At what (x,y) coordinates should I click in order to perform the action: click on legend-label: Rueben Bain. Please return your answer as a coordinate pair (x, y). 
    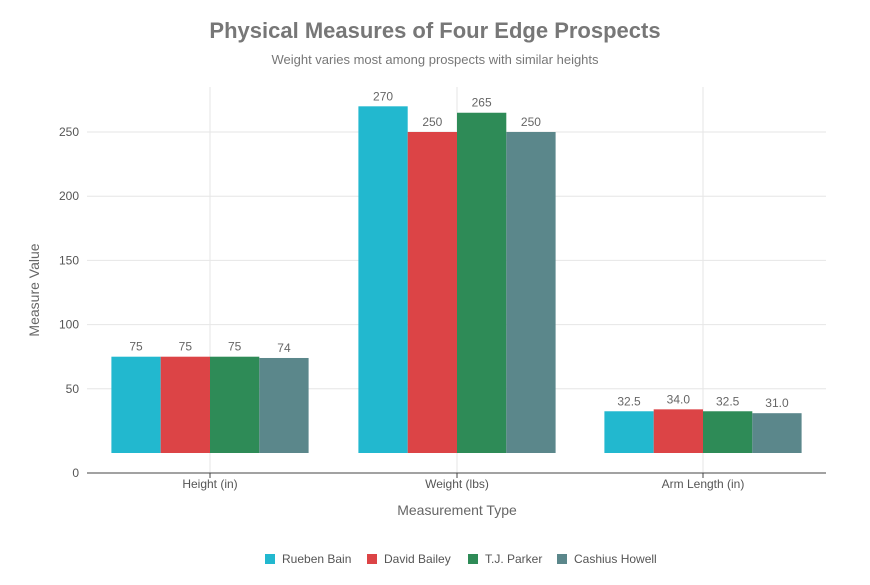
    Looking at the image, I should click on (316, 559).